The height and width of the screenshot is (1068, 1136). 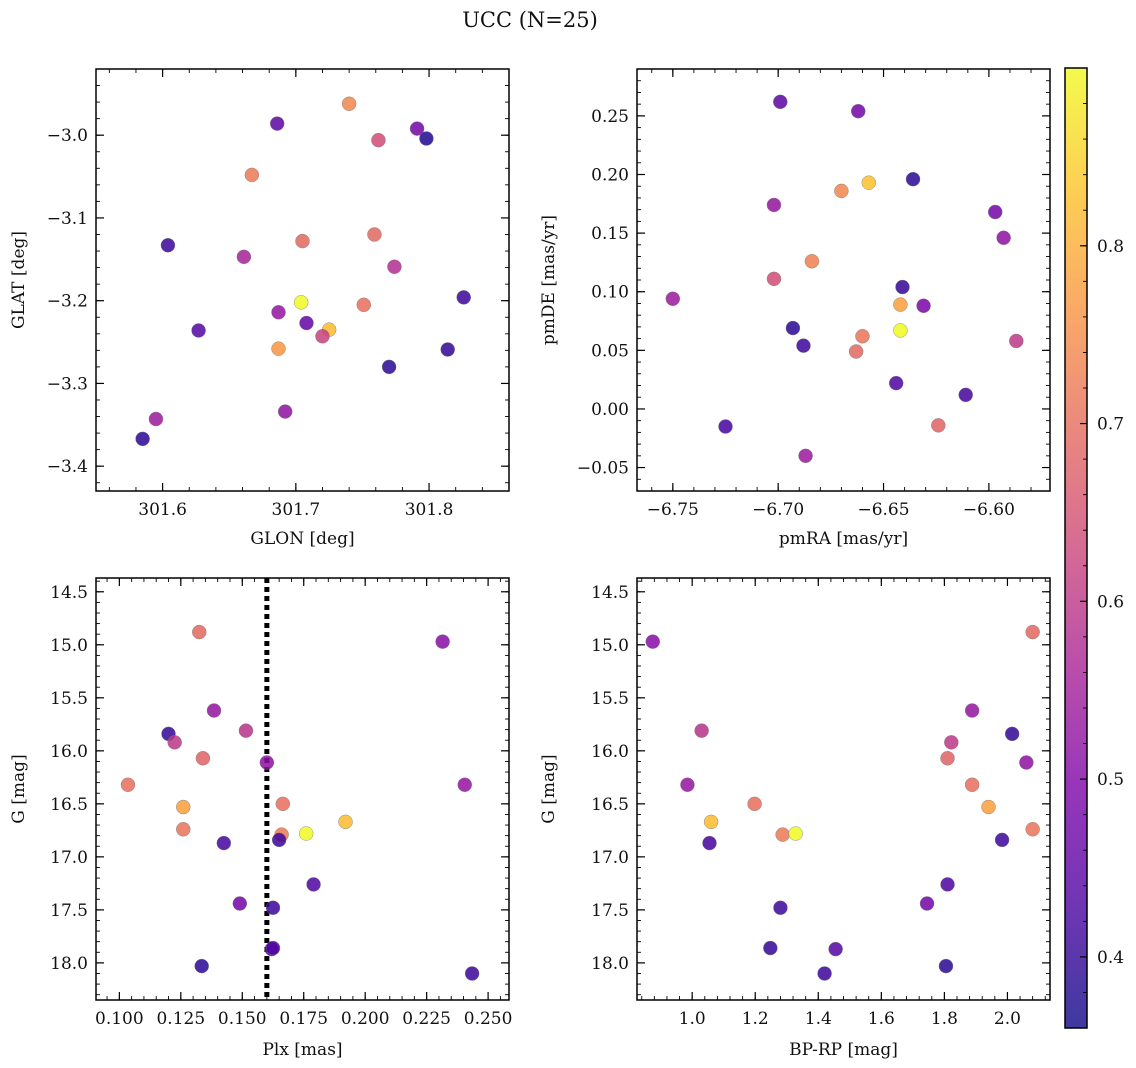 I want to click on colorbar-tick-label: 0.4, so click(x=1110, y=958).